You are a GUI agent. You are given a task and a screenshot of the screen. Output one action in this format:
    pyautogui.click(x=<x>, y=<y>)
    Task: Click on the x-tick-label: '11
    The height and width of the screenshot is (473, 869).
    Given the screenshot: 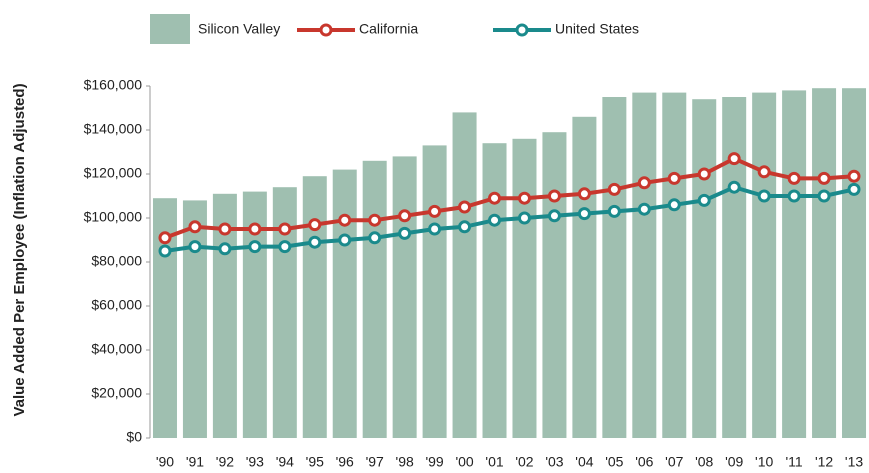 What is the action you would take?
    pyautogui.click(x=793, y=462)
    